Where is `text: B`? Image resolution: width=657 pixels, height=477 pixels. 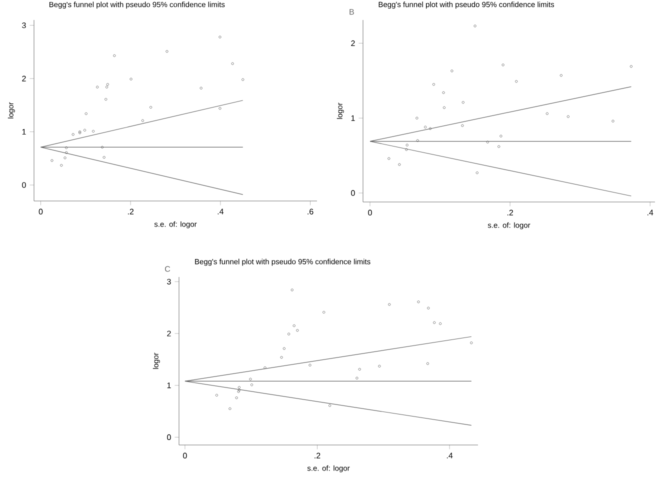
text: B is located at coordinates (352, 12).